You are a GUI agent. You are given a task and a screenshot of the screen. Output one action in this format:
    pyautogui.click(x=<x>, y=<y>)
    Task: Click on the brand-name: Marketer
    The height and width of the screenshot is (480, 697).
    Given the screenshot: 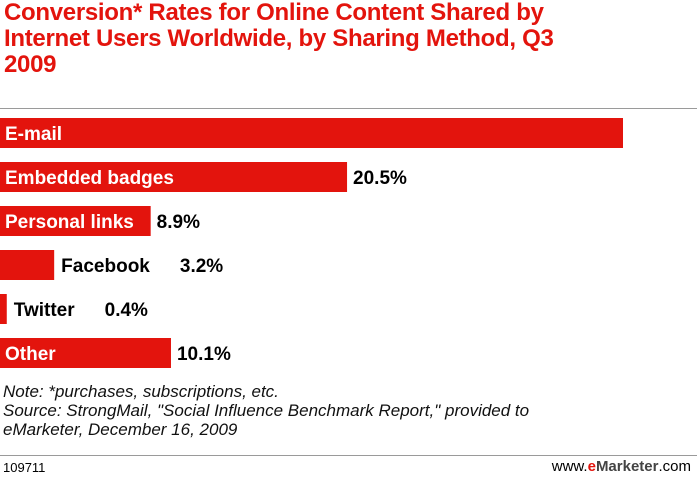 What is the action you would take?
    pyautogui.click(x=627, y=466)
    